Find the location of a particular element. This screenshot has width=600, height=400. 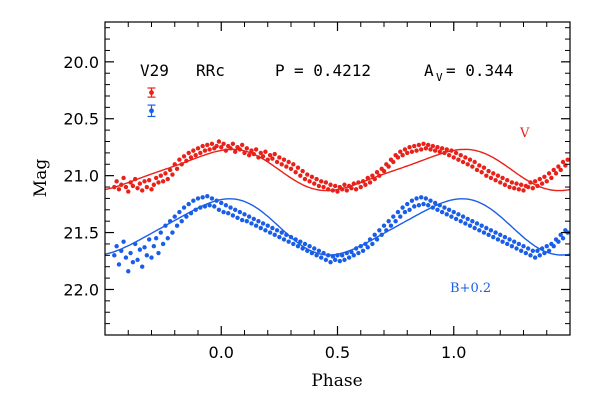

v-band-error-bar-center is located at coordinates (151, 92).